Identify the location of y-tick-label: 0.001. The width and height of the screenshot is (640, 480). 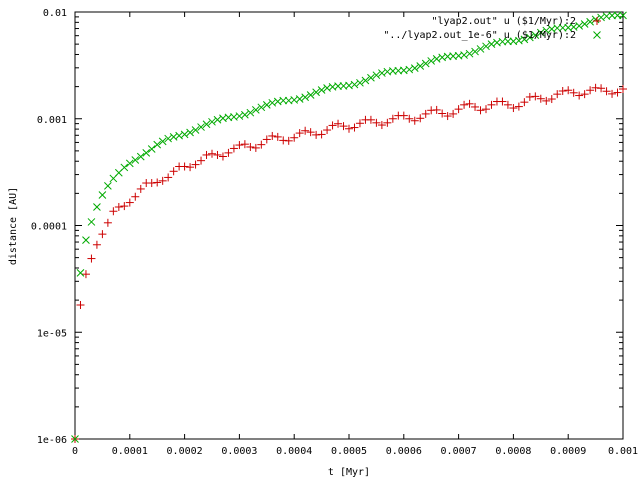
(52, 120).